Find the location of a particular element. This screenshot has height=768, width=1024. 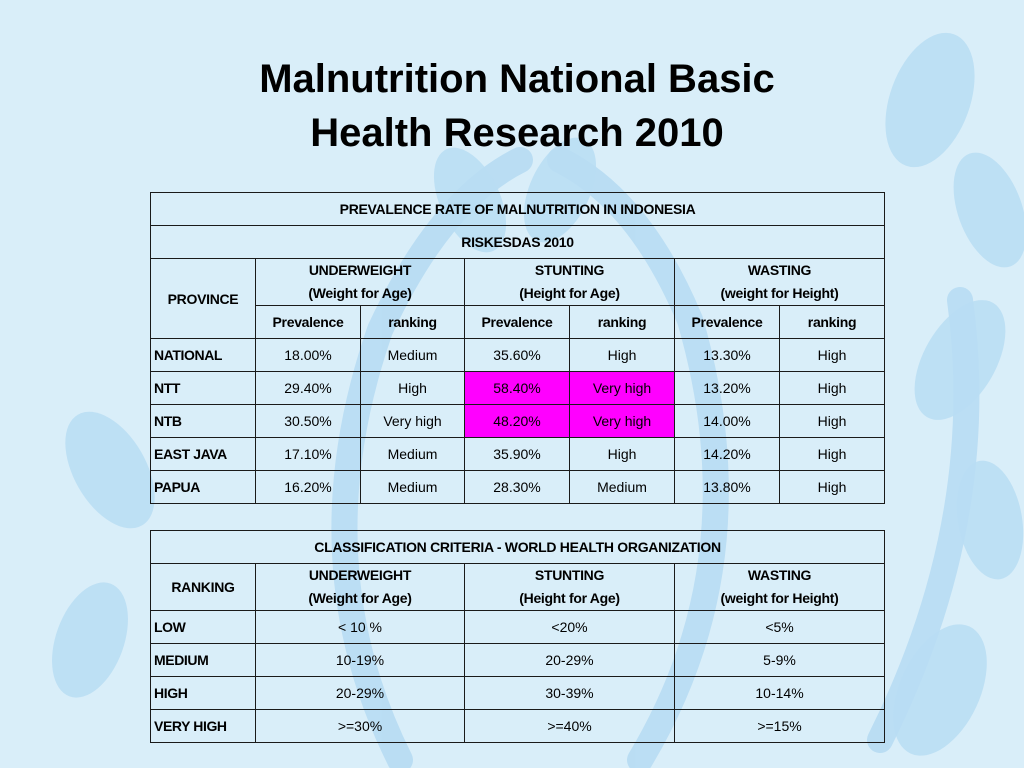

highlighted-cell: 58.40% is located at coordinates (517, 388).